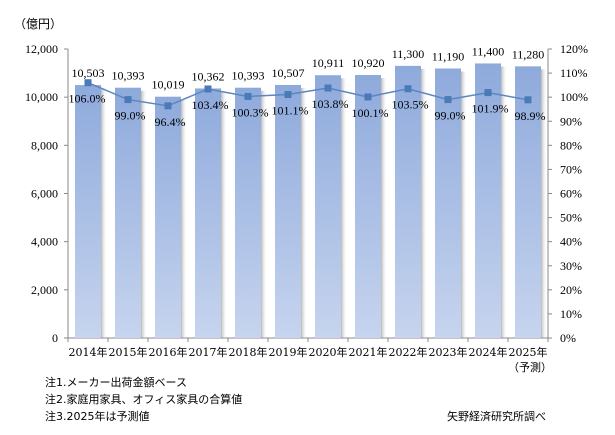 The height and width of the screenshot is (435, 615). Describe the element at coordinates (571, 169) in the screenshot. I see `right-tick-label: 70%` at that location.